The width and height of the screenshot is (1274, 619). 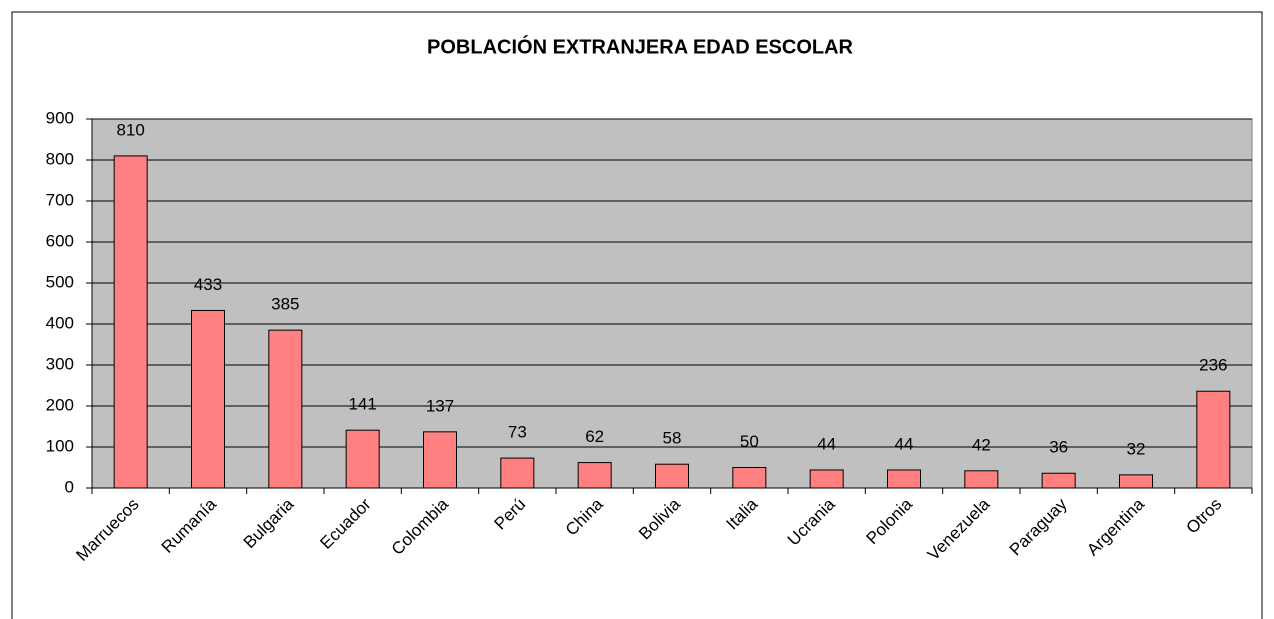 I want to click on x-tick-label: Perú, so click(x=509, y=514).